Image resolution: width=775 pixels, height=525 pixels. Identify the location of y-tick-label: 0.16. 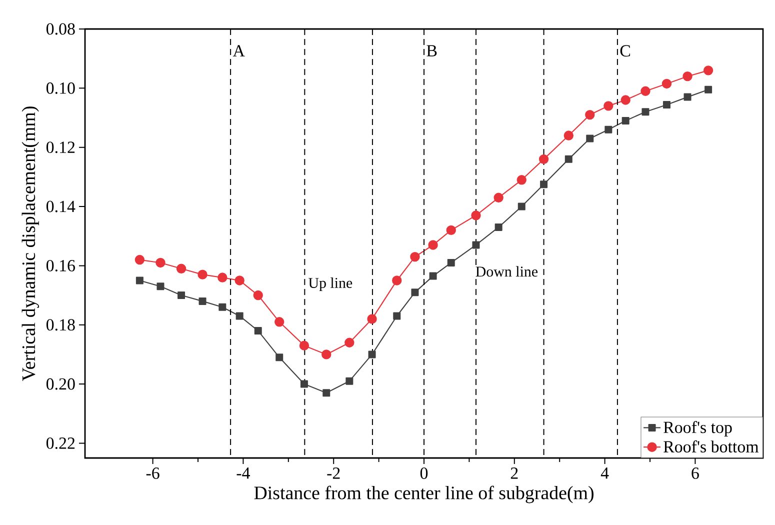
(60, 266).